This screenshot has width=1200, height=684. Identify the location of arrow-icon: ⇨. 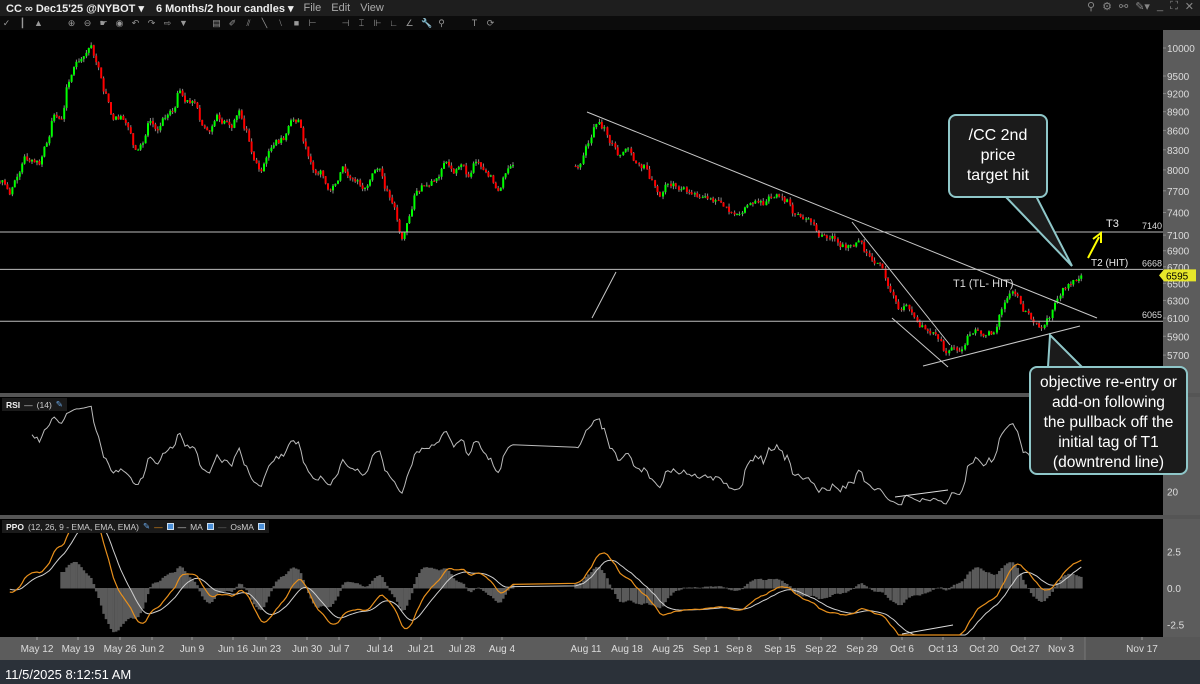
(167, 22).